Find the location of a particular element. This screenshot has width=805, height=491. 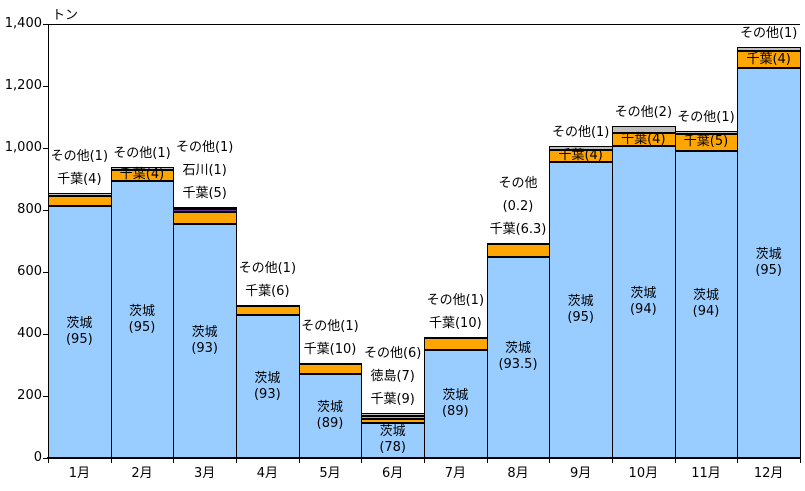

bar-segment-その他-12月 is located at coordinates (769, 49).